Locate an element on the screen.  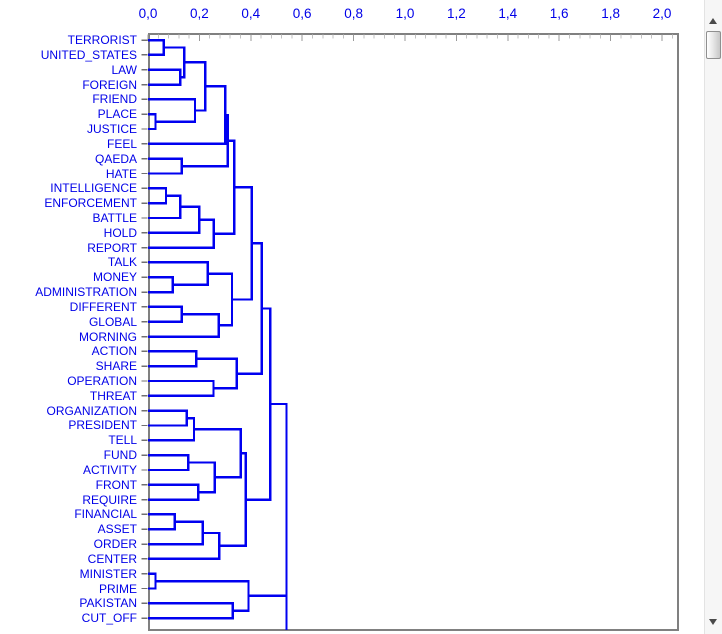
leaf-label-intelligence: INTELLIGENCE is located at coordinates (93, 188).